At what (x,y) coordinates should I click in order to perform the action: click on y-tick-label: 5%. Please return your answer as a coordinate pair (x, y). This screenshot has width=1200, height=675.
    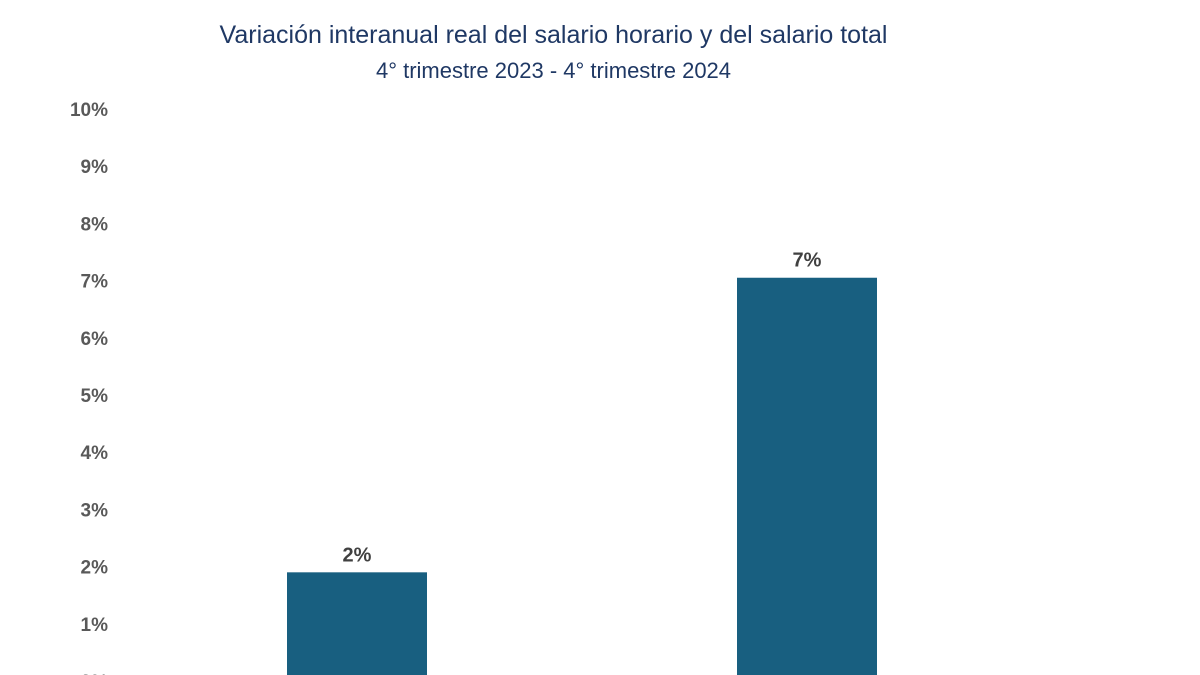
    Looking at the image, I should click on (95, 396).